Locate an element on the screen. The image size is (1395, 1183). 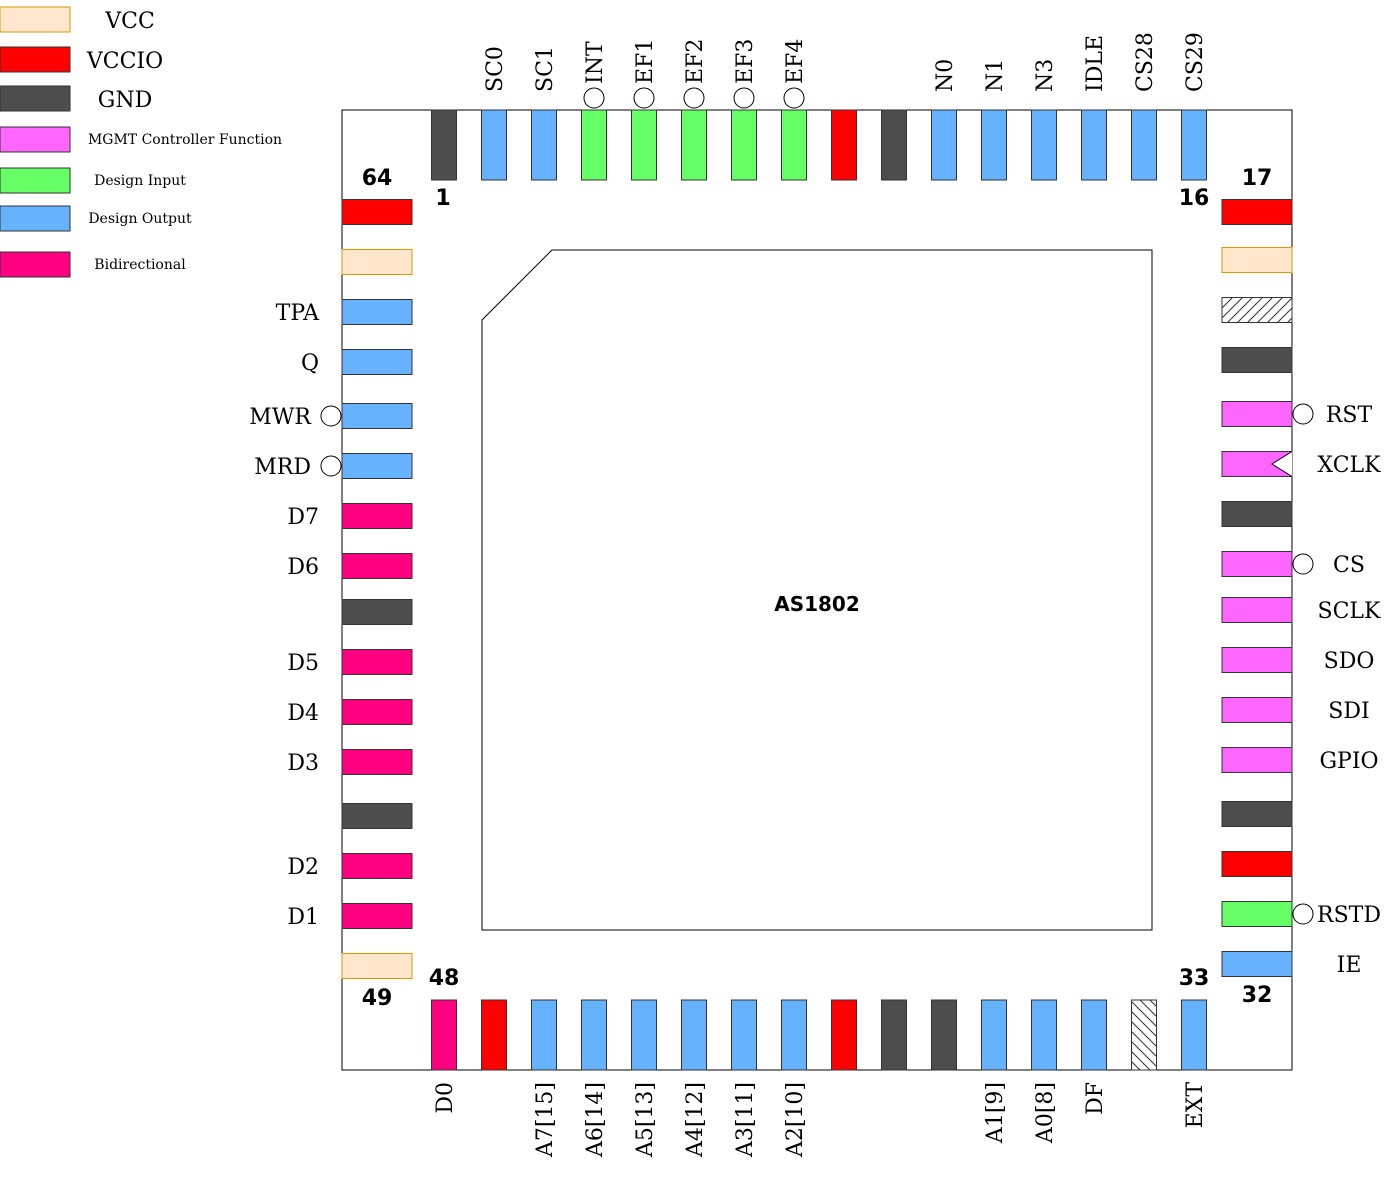
pin-top-1-gnd is located at coordinates (444, 145).